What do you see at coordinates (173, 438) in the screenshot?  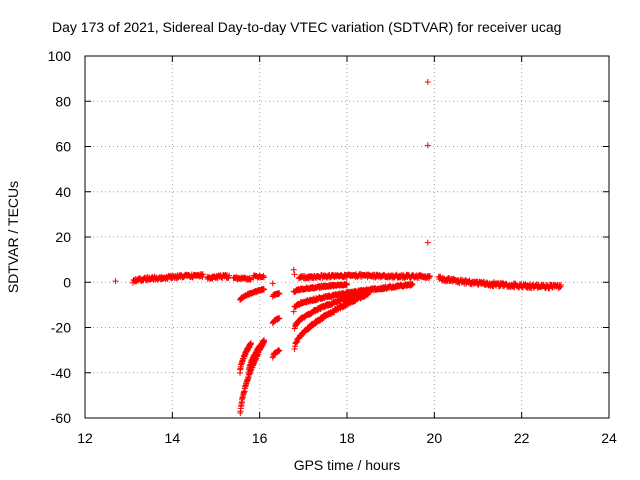 I see `x-tick-label: 14` at bounding box center [173, 438].